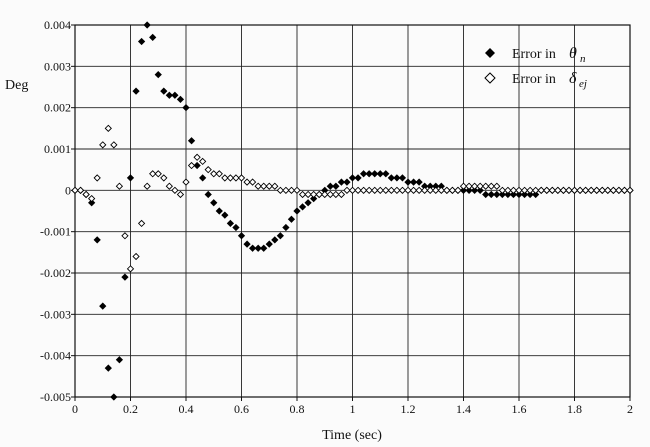  What do you see at coordinates (490, 53) in the screenshot?
I see `legend-filled-diamond-icon` at bounding box center [490, 53].